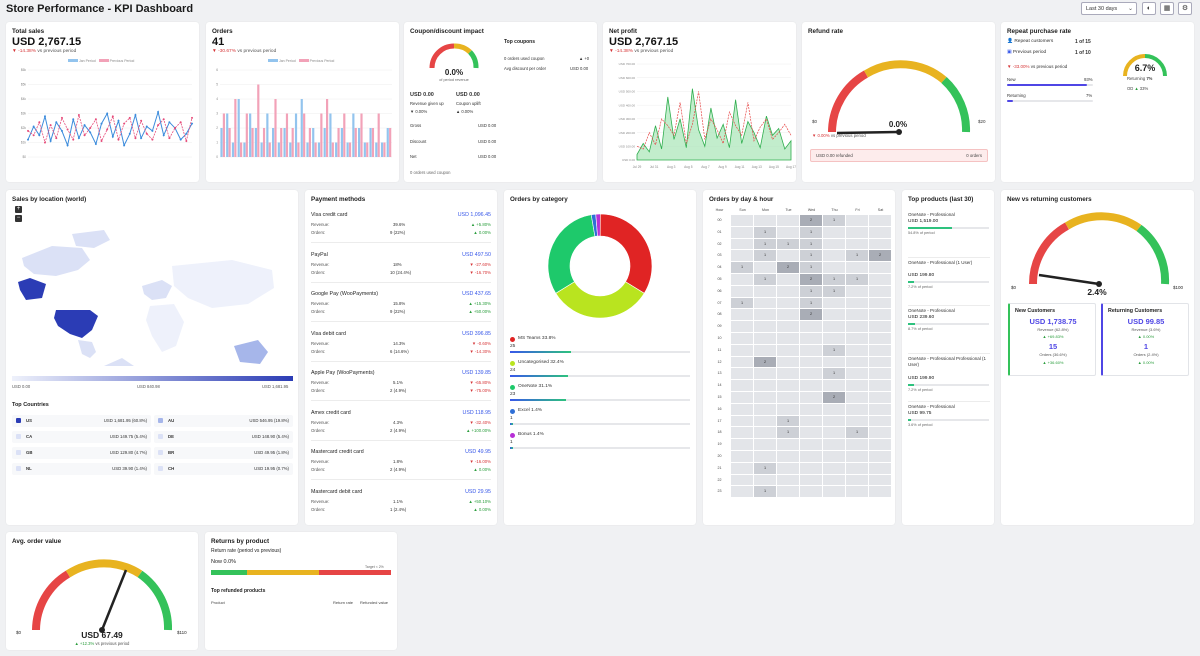  I want to click on zoom-out-button: −, so click(18, 218).